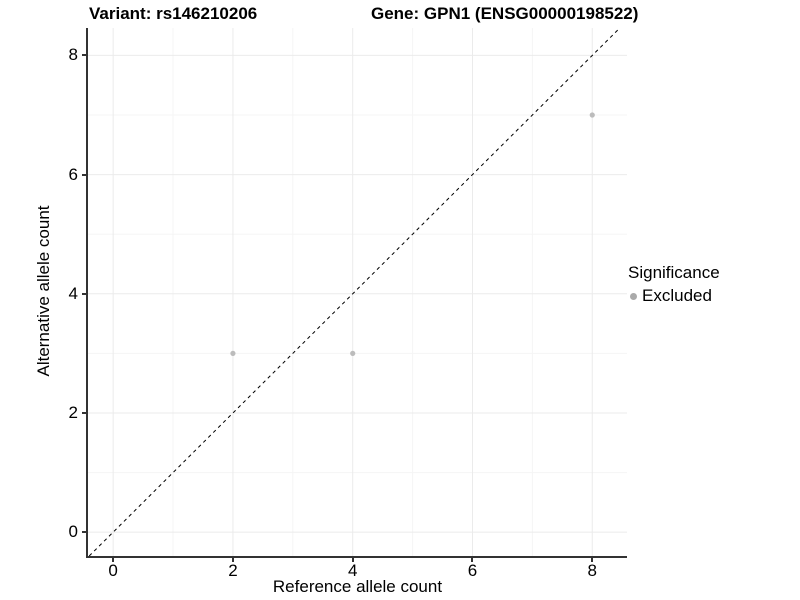 The width and height of the screenshot is (800, 600). Describe the element at coordinates (592, 570) in the screenshot. I see `x-tick-label: 8` at that location.